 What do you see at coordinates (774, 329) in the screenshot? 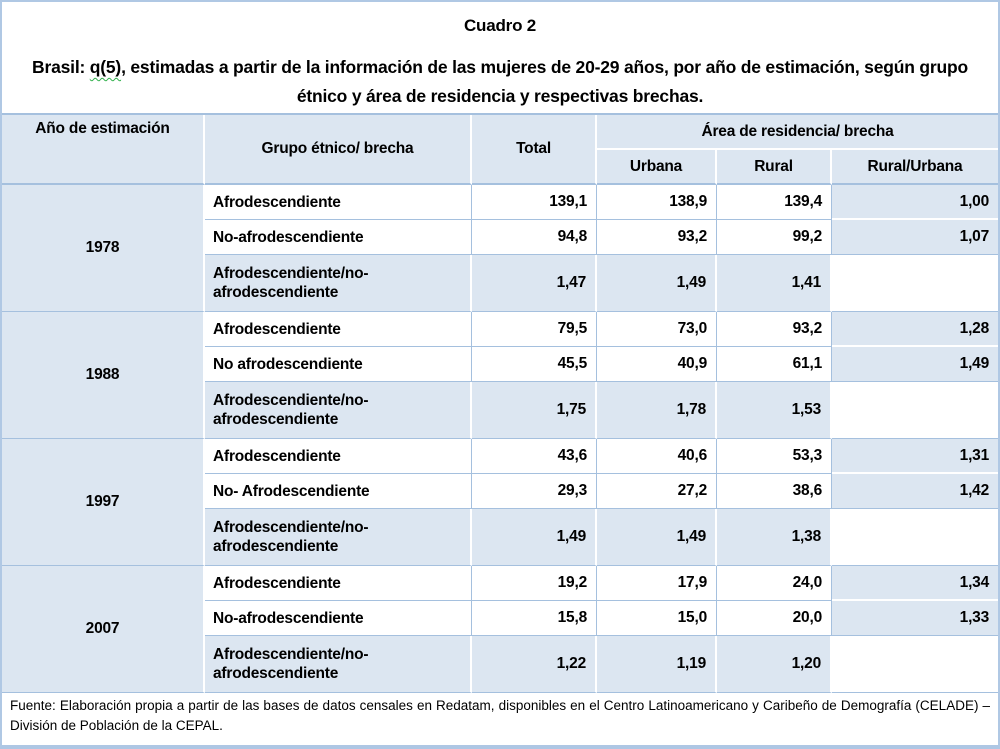
I see `rural-value-cell: 93,2` at bounding box center [774, 329].